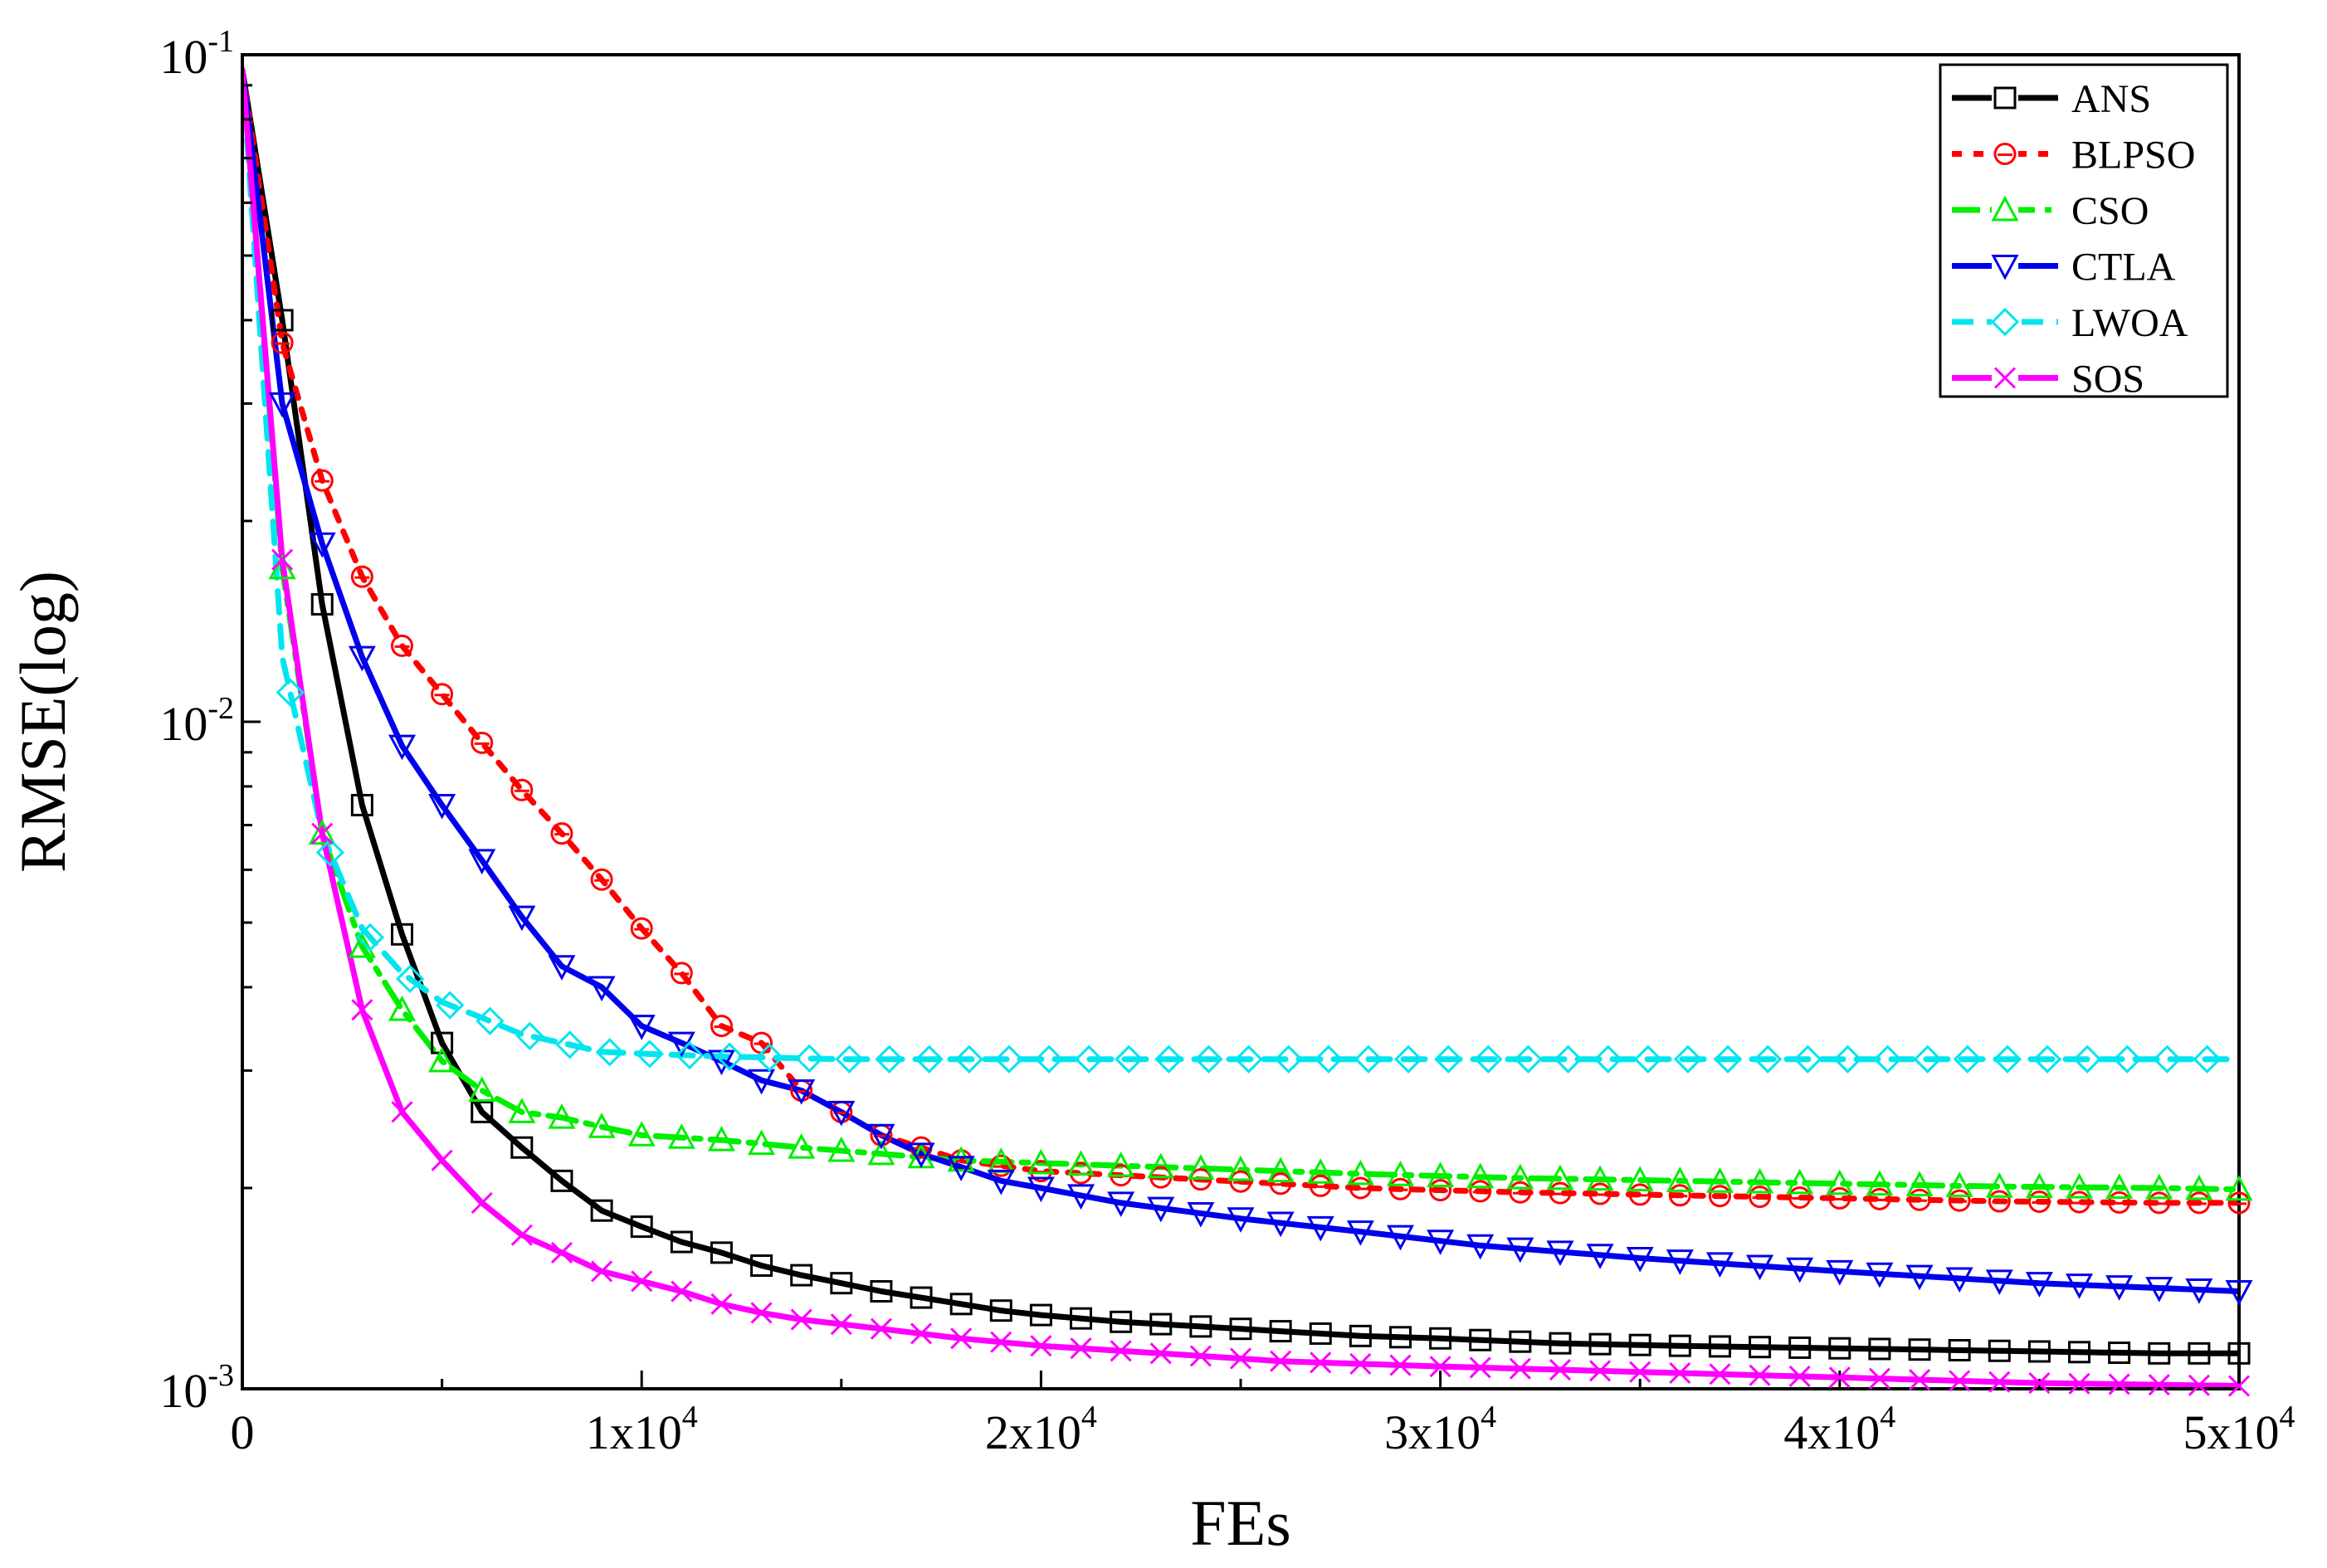 This screenshot has width=2327, height=1568. What do you see at coordinates (2231, 1432) in the screenshot?
I see `x-tick-mantissa: 5x10` at bounding box center [2231, 1432].